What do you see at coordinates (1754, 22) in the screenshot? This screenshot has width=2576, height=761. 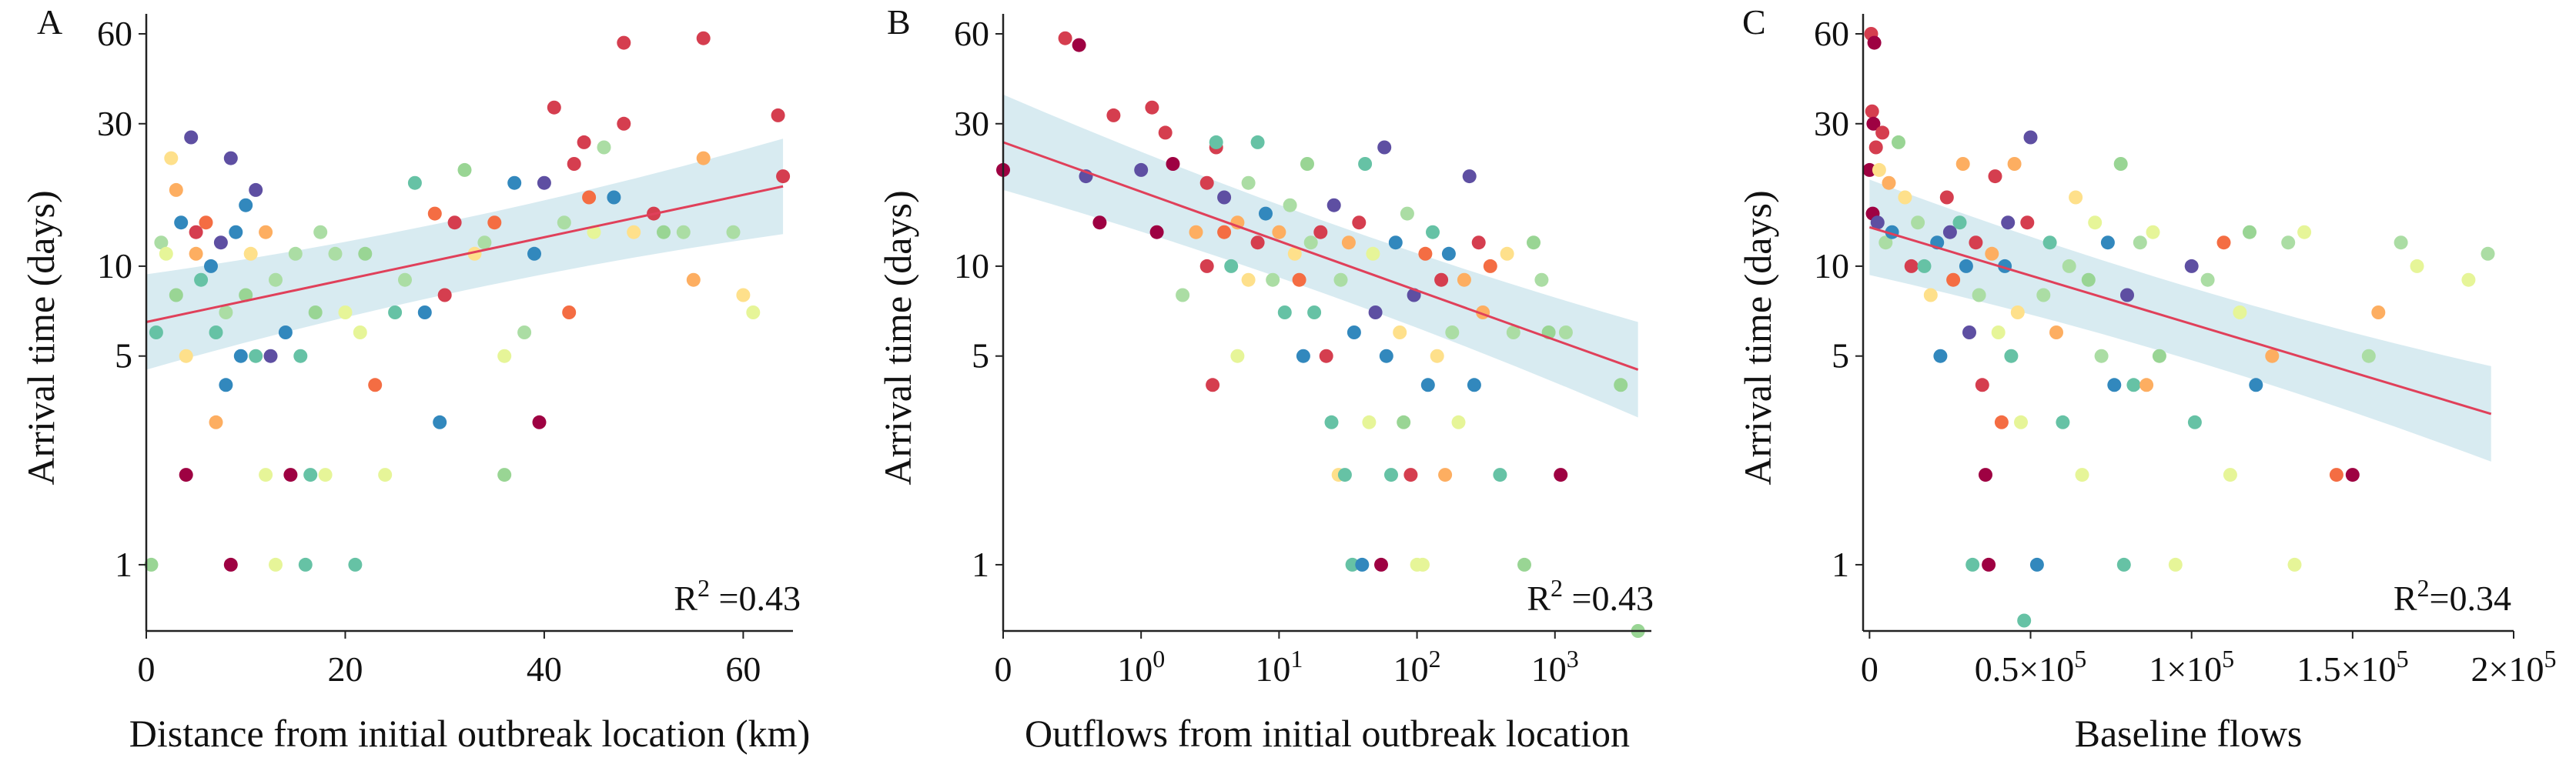 I see `panel-label: C` at bounding box center [1754, 22].